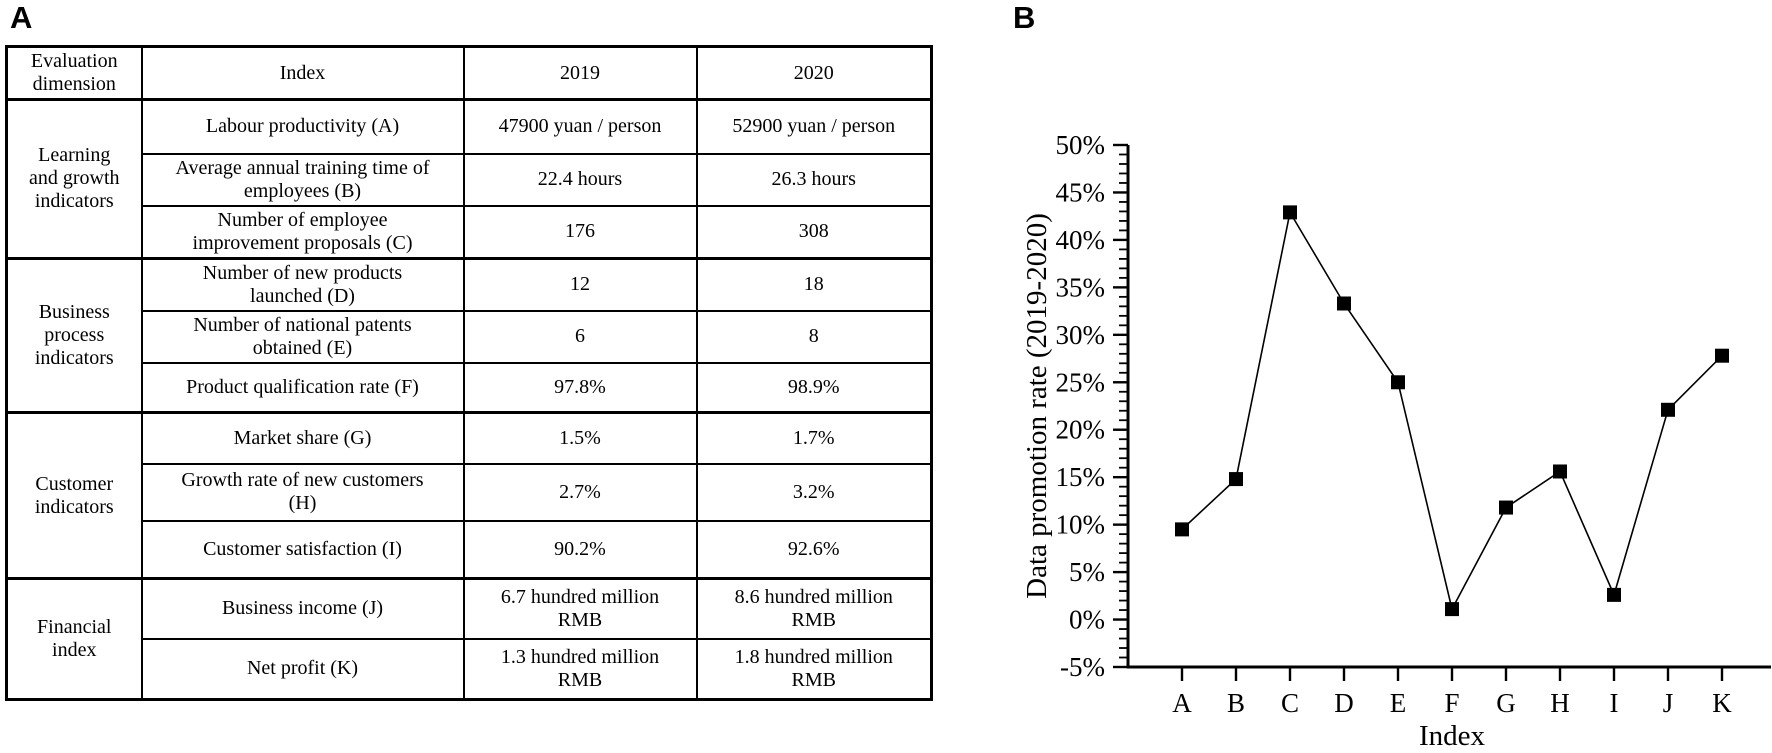 The width and height of the screenshot is (1772, 753). I want to click on y-axis-title: Data promotion rate (2019-2020), so click(1037, 406).